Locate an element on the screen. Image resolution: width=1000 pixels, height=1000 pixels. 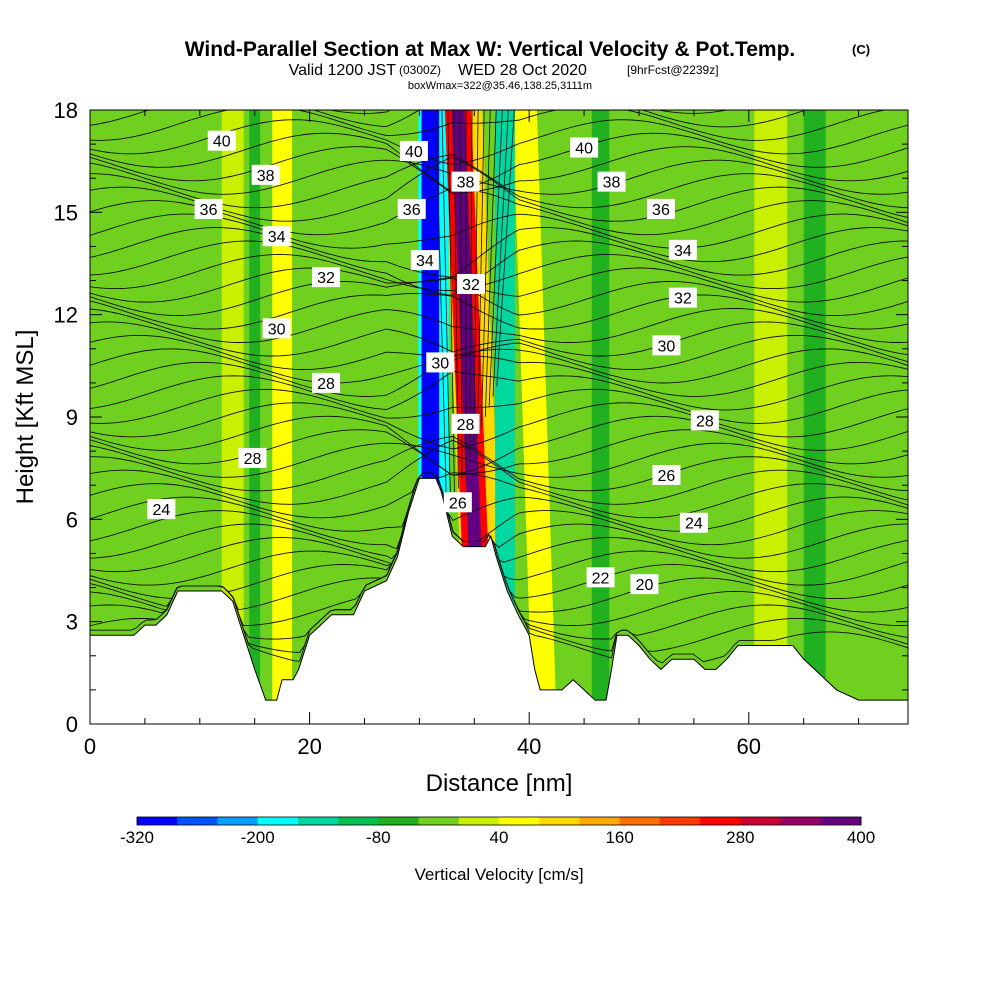
y-tick-label: 18 is located at coordinates (66, 110).